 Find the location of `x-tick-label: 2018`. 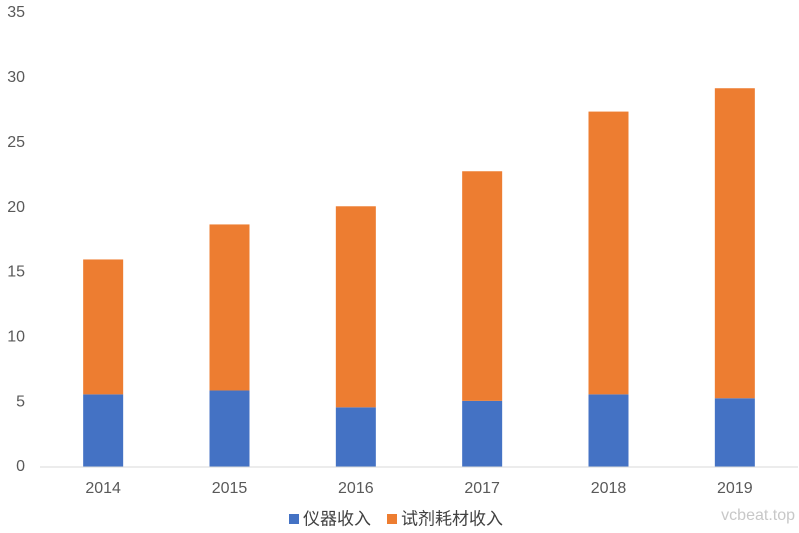

x-tick-label: 2018 is located at coordinates (609, 488).